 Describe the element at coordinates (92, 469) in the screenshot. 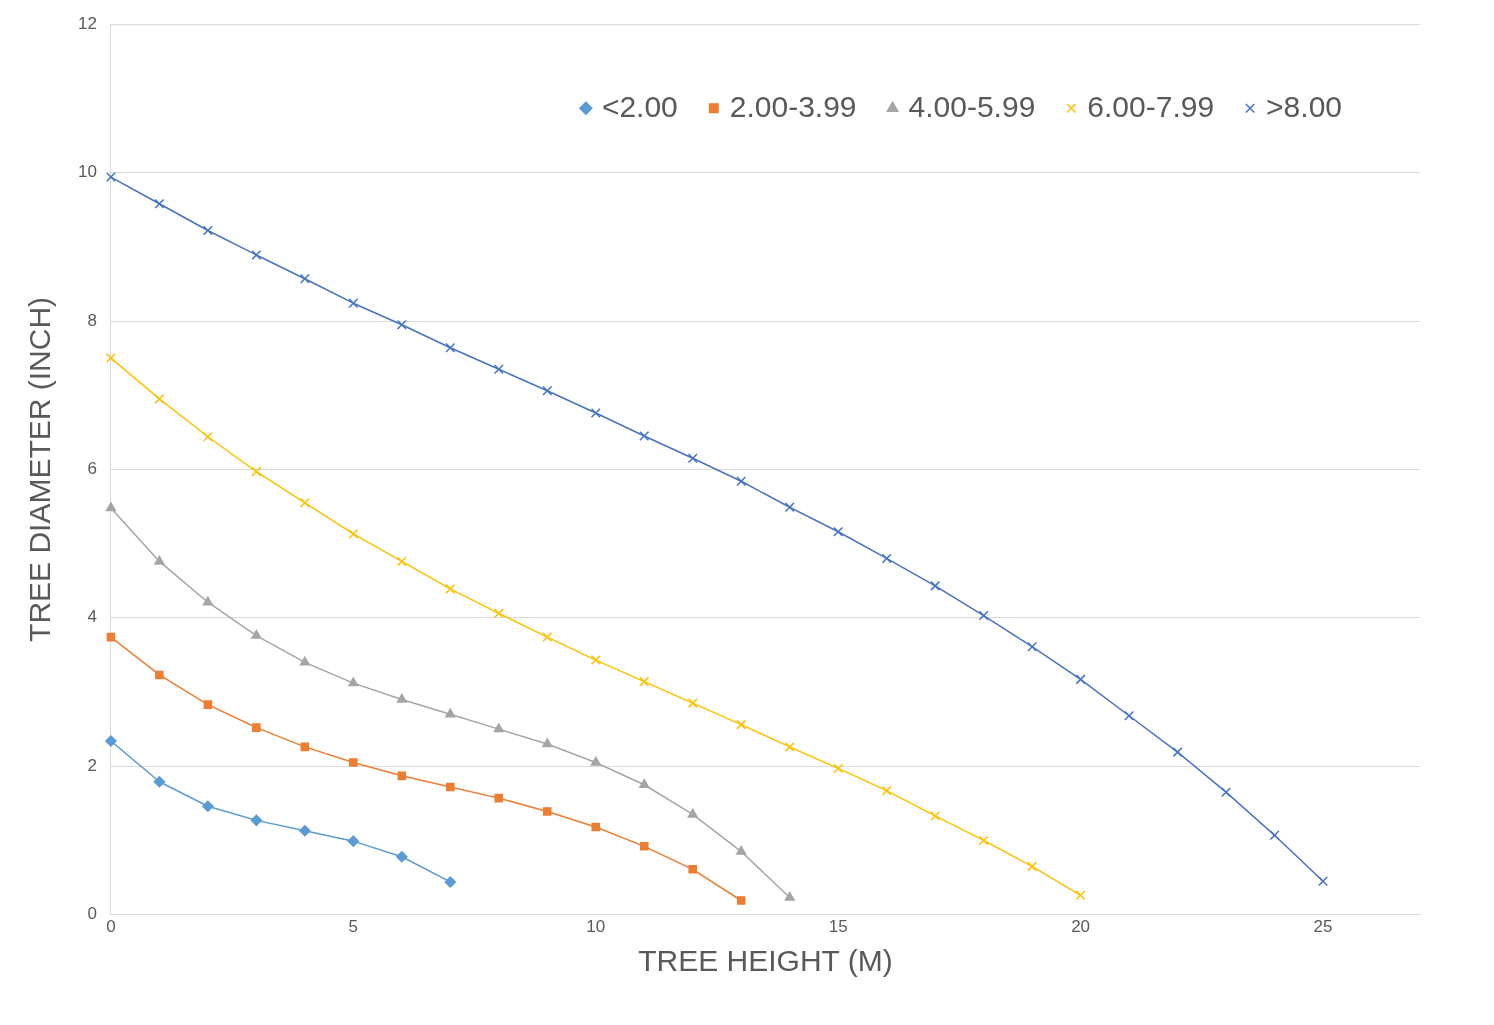

I see `y-tick-label: 6` at that location.